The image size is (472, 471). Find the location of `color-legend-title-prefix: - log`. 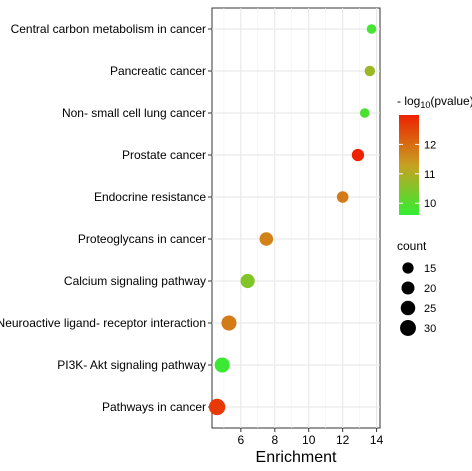

color-legend-title-prefix: - log is located at coordinates (408, 101).